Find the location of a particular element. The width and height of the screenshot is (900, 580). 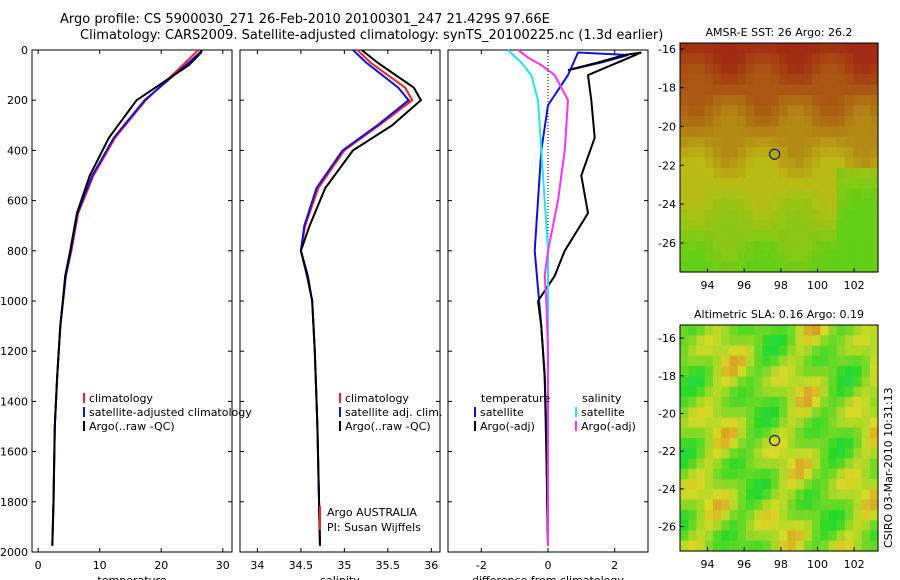

y-tick-label: -16 is located at coordinates (667, 338).